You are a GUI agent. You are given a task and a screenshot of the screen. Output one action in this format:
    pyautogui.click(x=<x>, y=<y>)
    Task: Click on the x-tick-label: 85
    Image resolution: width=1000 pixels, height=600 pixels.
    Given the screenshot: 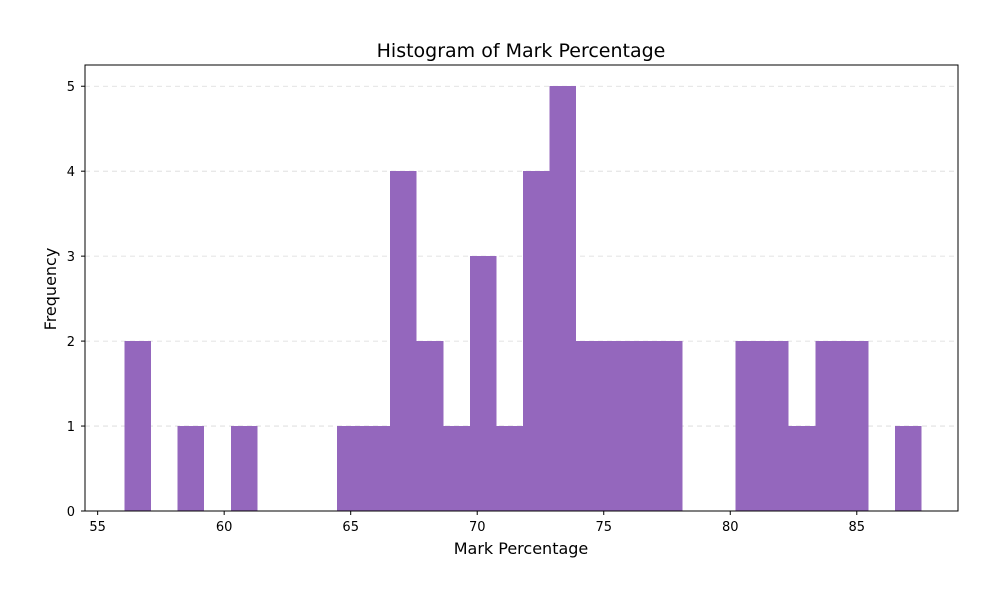 What is the action you would take?
    pyautogui.click(x=857, y=527)
    